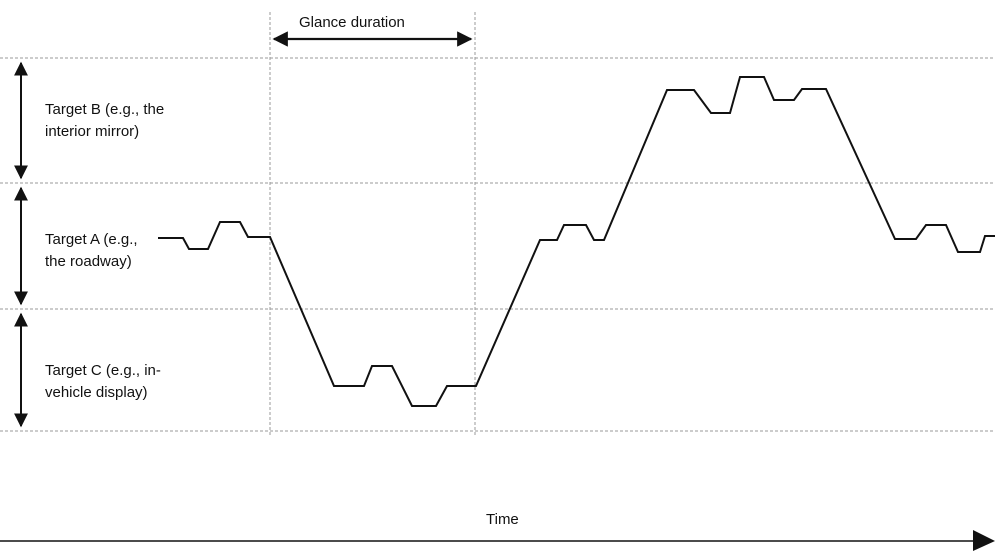  Describe the element at coordinates (103, 381) in the screenshot. I see `target-c-label: Target C (e.g., in- vehicle display)` at that location.